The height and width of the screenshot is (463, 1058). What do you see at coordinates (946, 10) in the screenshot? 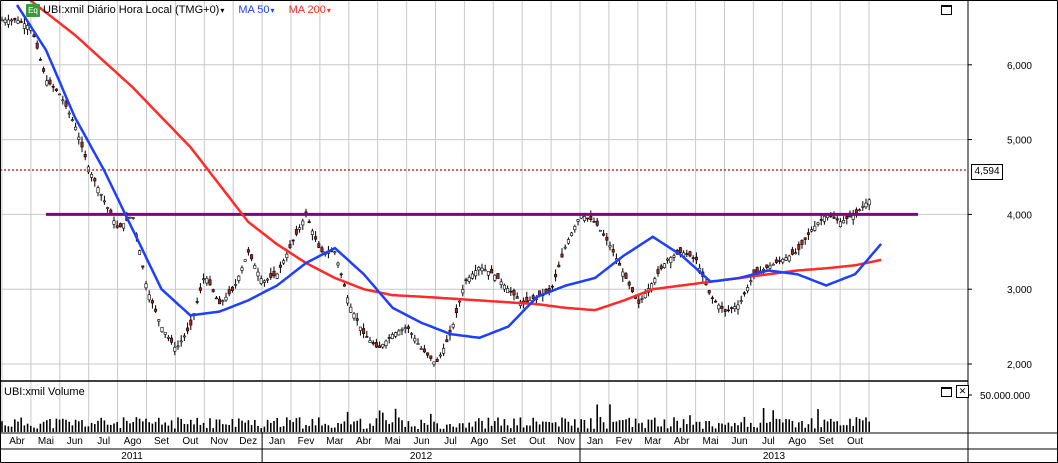
I see `maximize-price-panel-icon` at bounding box center [946, 10].